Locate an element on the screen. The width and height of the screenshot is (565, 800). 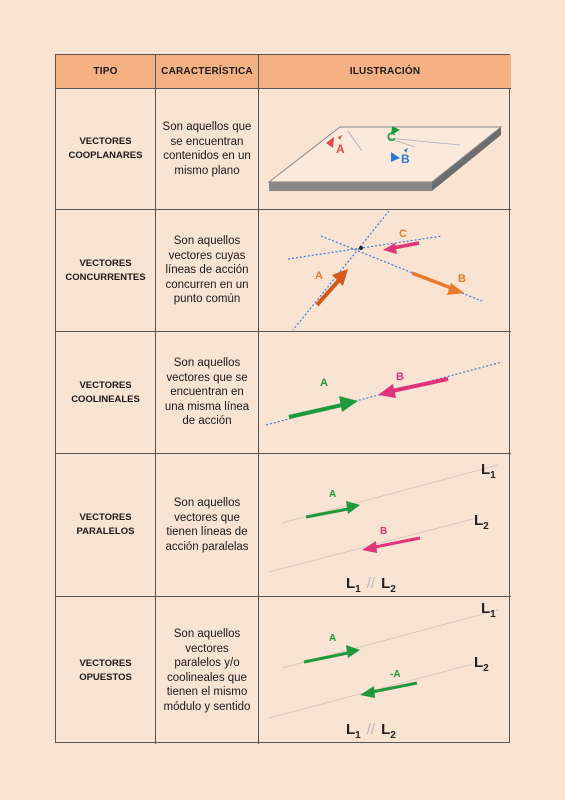
coplanar-diagram: A C B is located at coordinates (385, 158).